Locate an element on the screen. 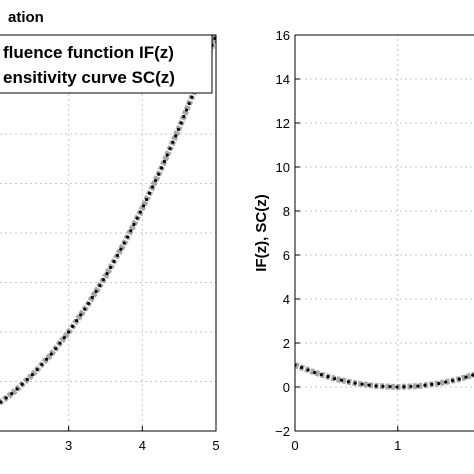 The width and height of the screenshot is (474, 474). right-y-tick-label: 16 is located at coordinates (283, 35).